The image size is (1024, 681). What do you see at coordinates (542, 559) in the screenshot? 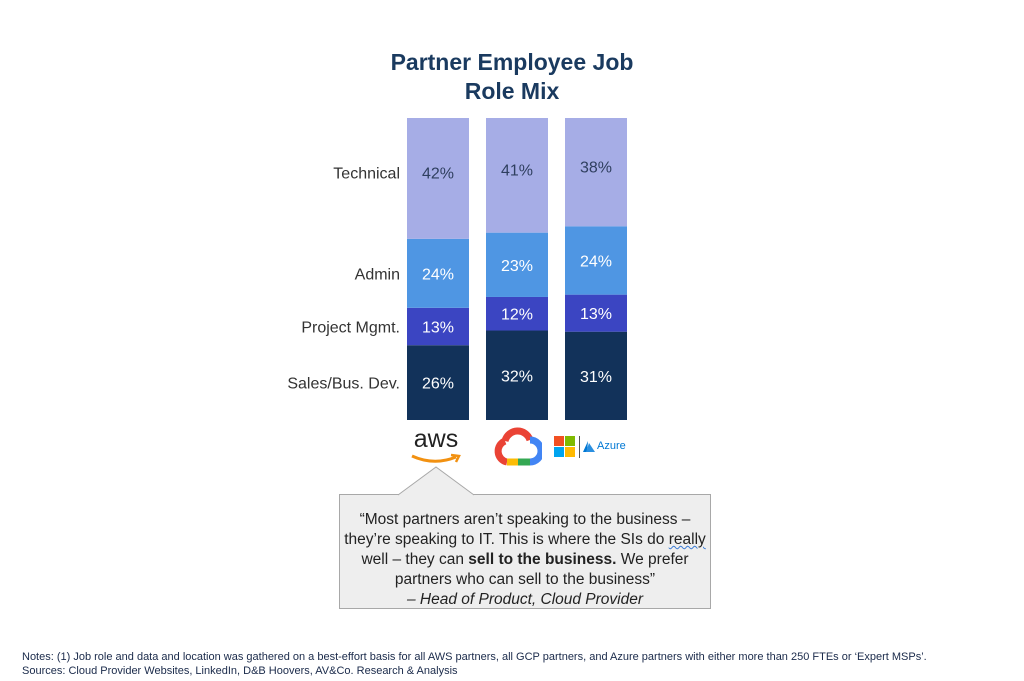
I see `quote-bold: sell to the business.` at bounding box center [542, 559].